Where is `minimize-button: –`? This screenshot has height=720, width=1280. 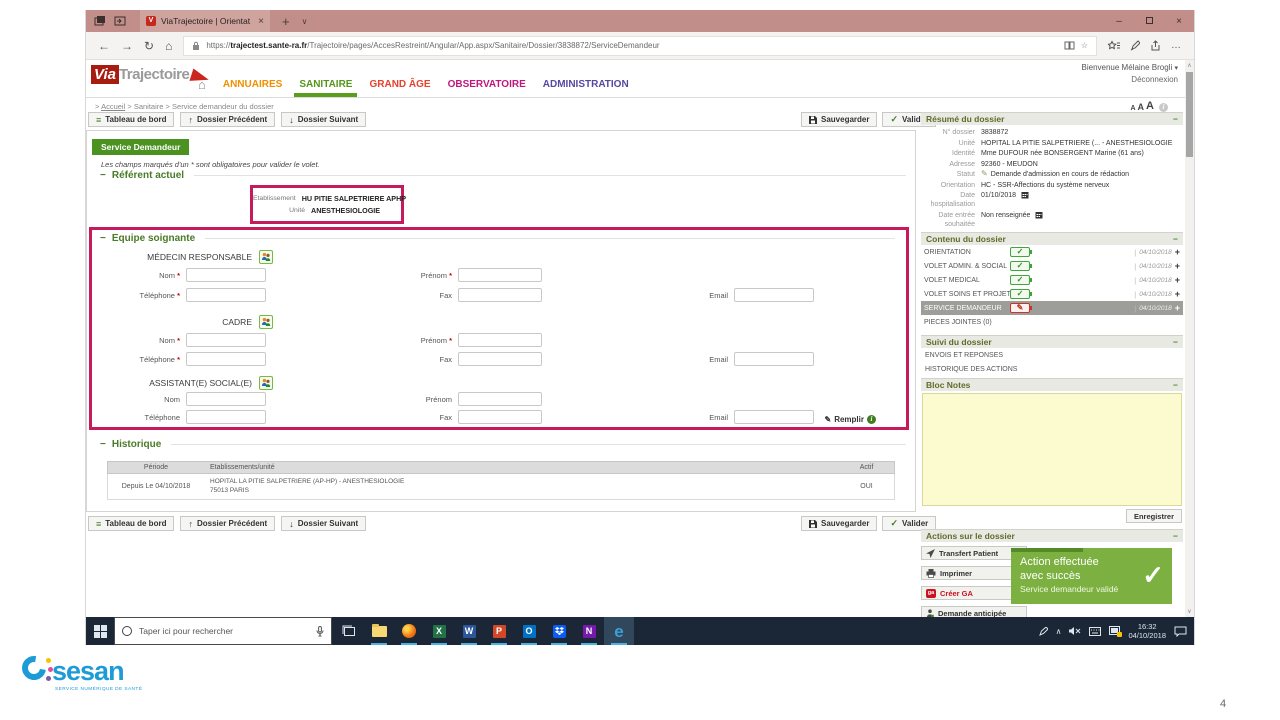 minimize-button: – is located at coordinates (1119, 21).